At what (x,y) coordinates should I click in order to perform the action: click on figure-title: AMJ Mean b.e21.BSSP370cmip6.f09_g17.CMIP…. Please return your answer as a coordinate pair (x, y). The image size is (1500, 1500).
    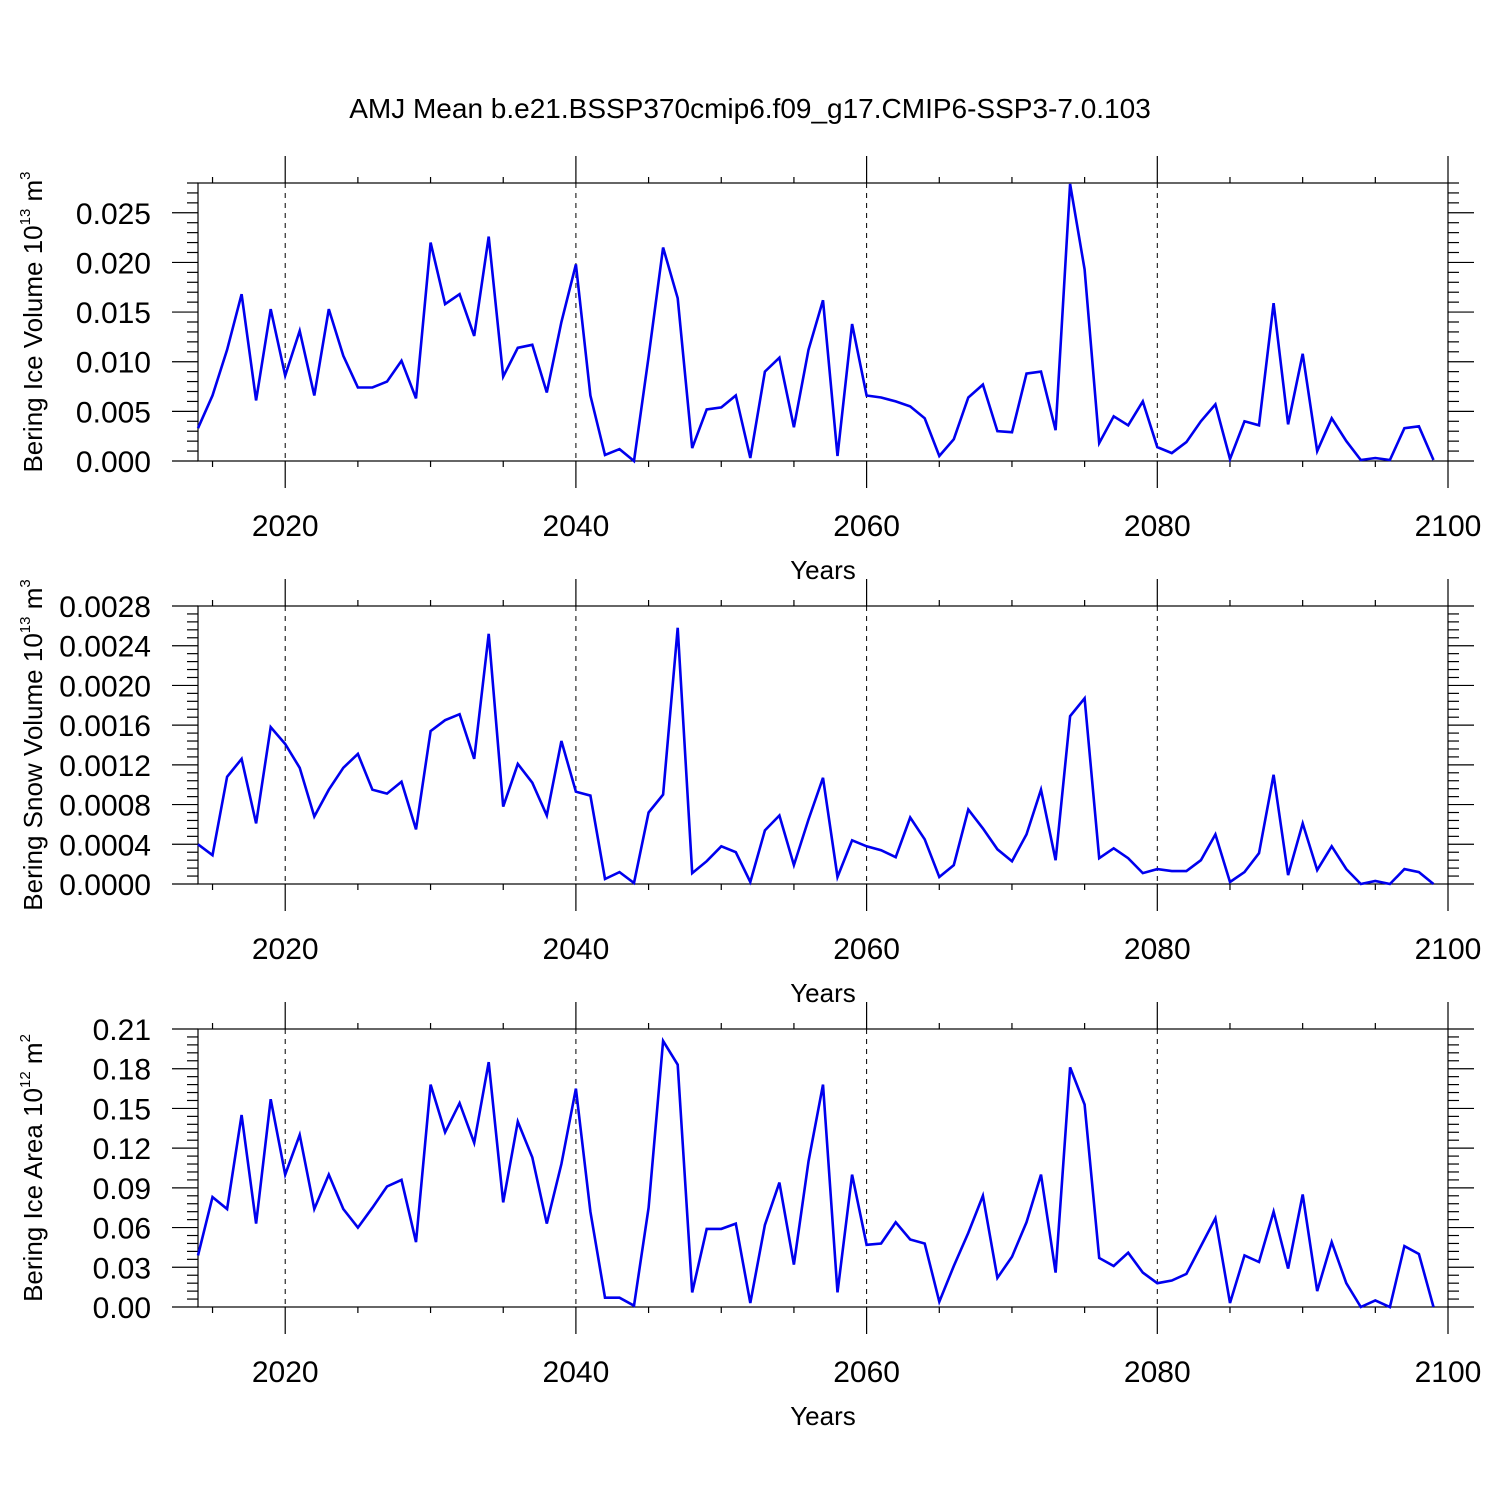
    Looking at the image, I should click on (750, 108).